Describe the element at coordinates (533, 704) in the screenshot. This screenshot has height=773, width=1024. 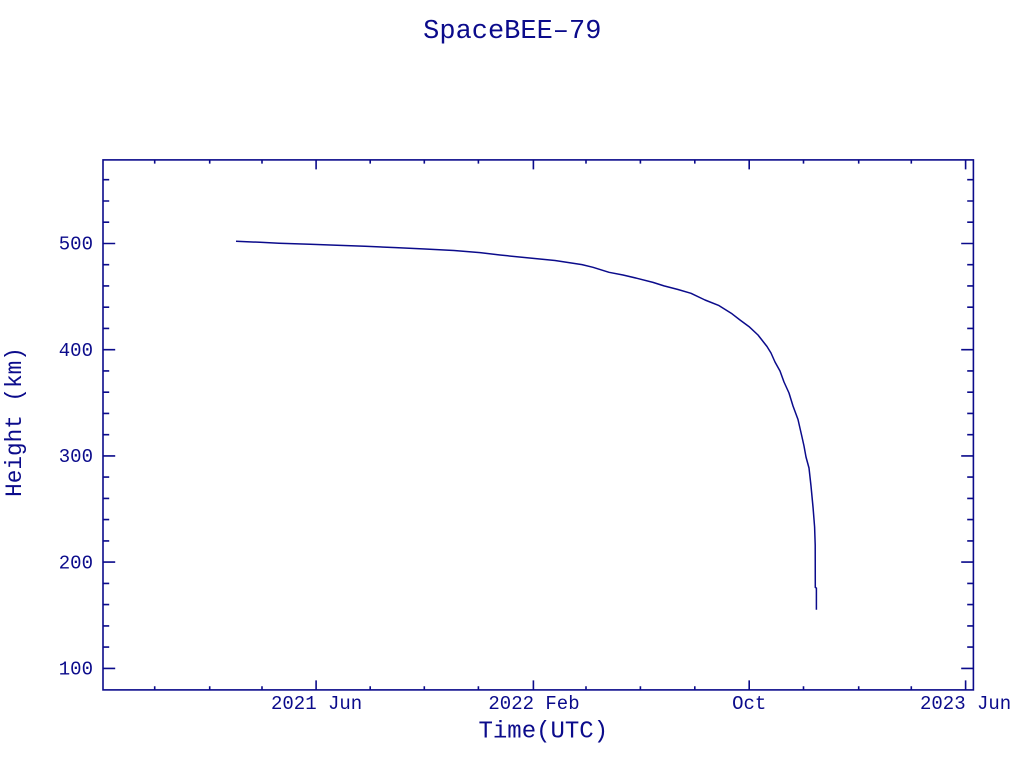
I see `svg-text: 2022 Feb` at that location.